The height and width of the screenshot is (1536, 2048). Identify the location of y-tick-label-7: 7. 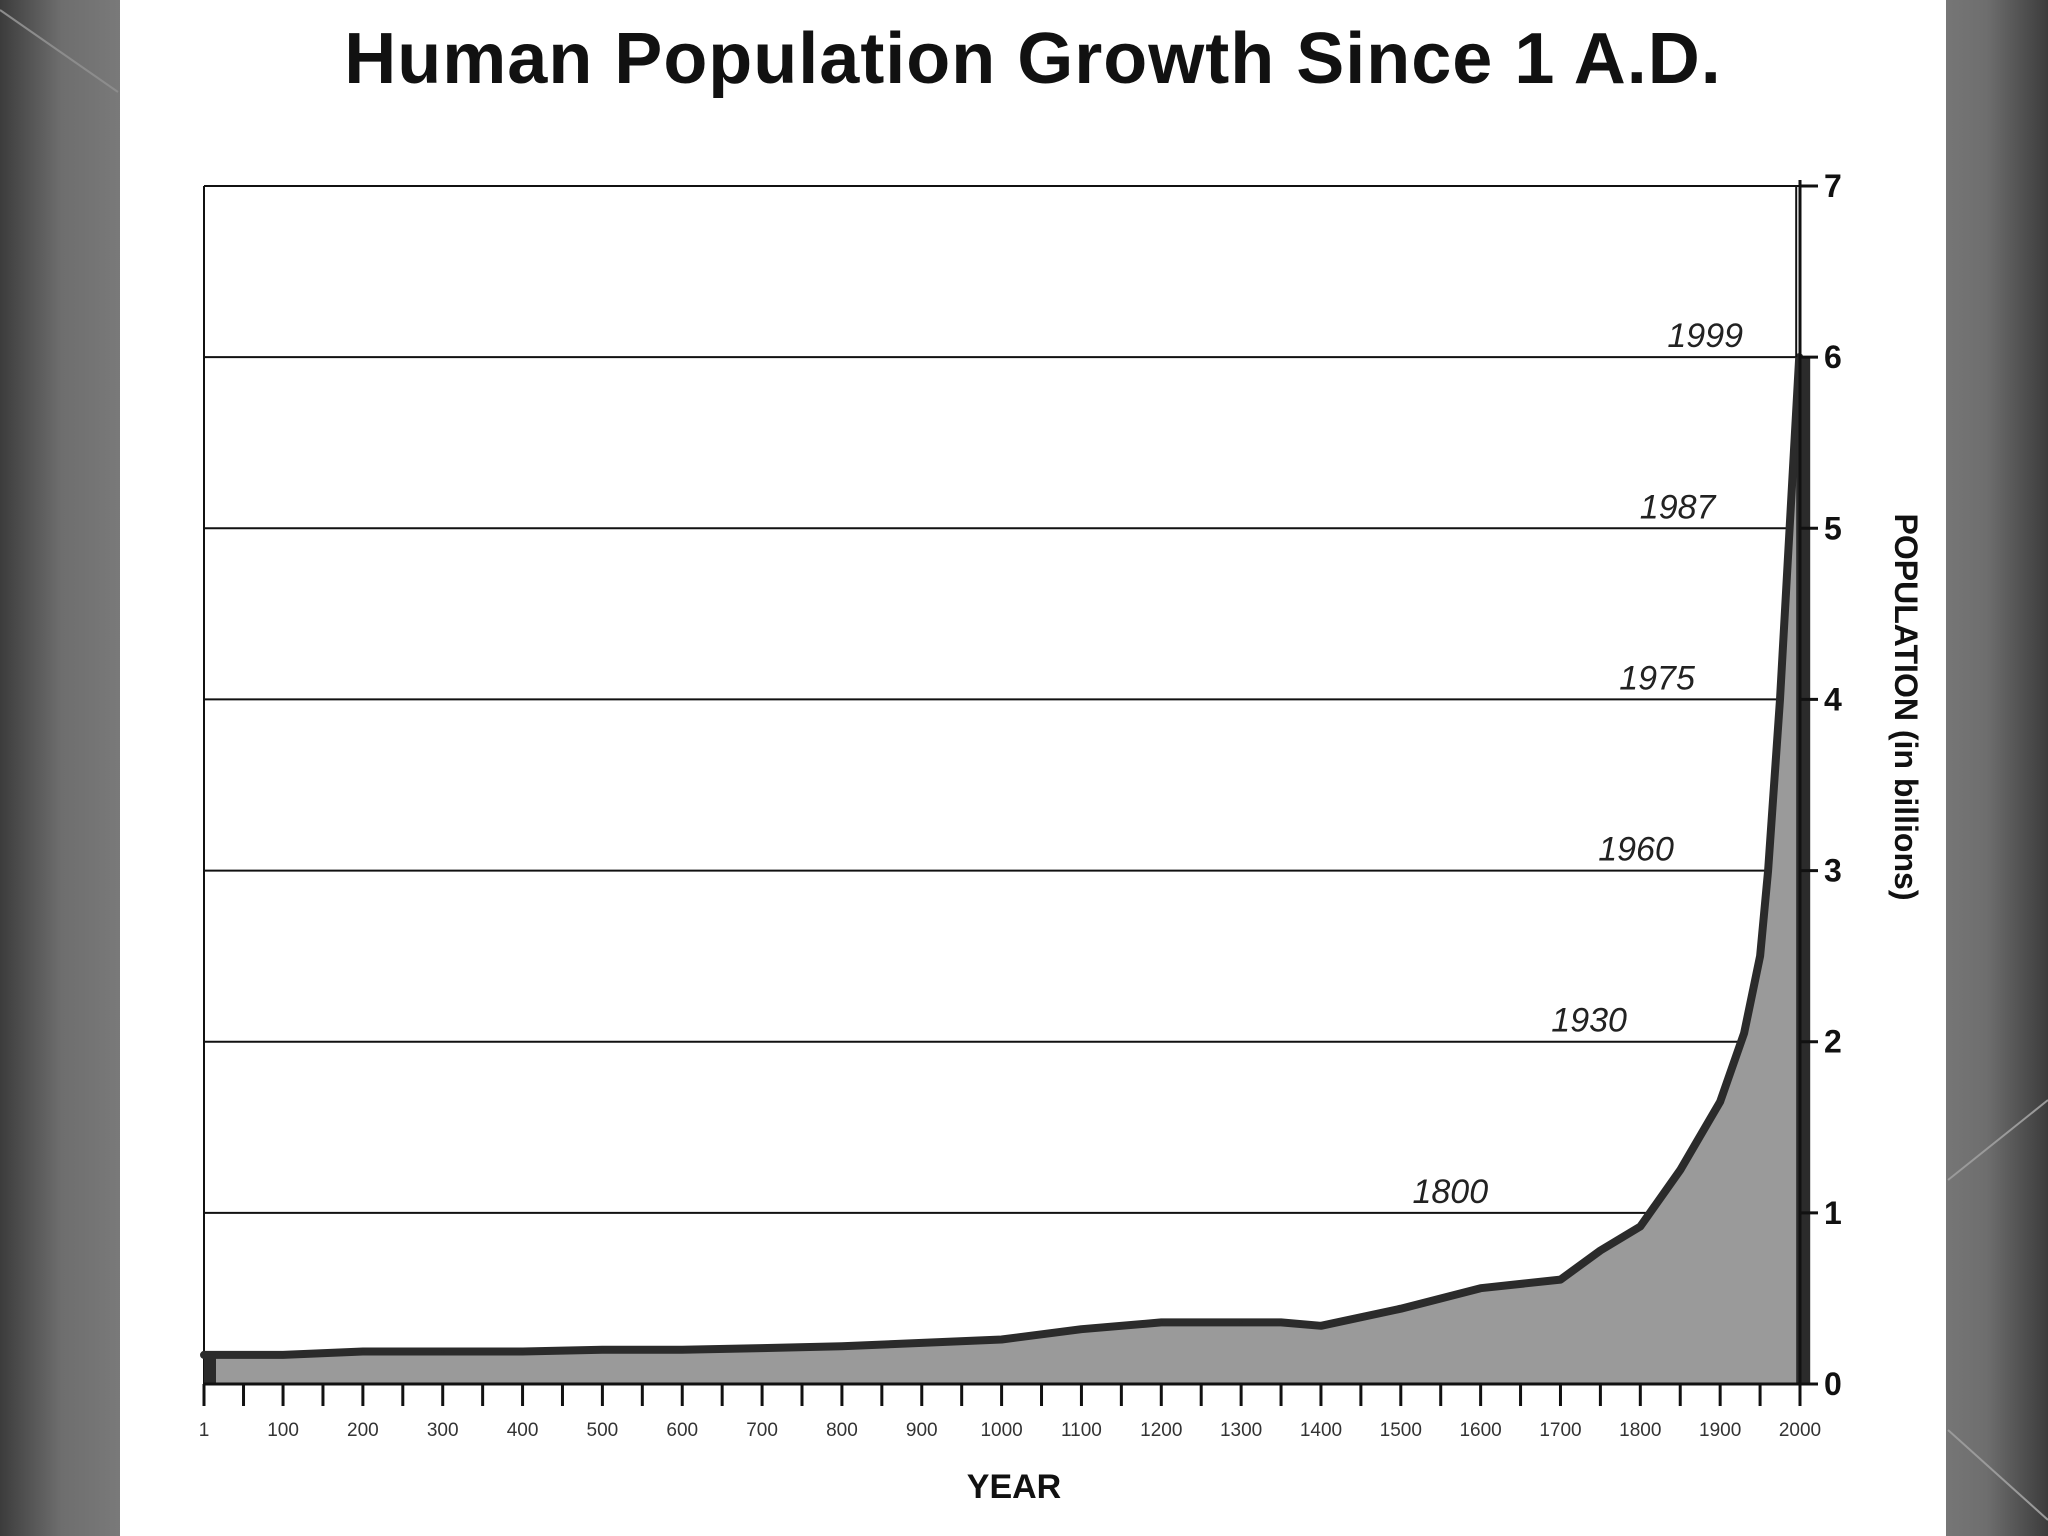
(1833, 186).